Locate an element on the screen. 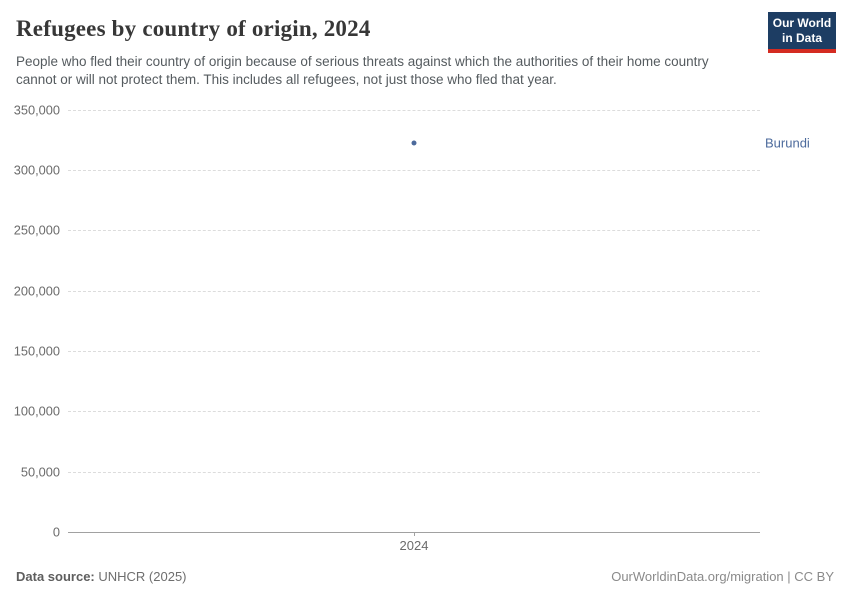 The height and width of the screenshot is (600, 850). data-source-note: Data source: UNHCR (2025) is located at coordinates (101, 576).